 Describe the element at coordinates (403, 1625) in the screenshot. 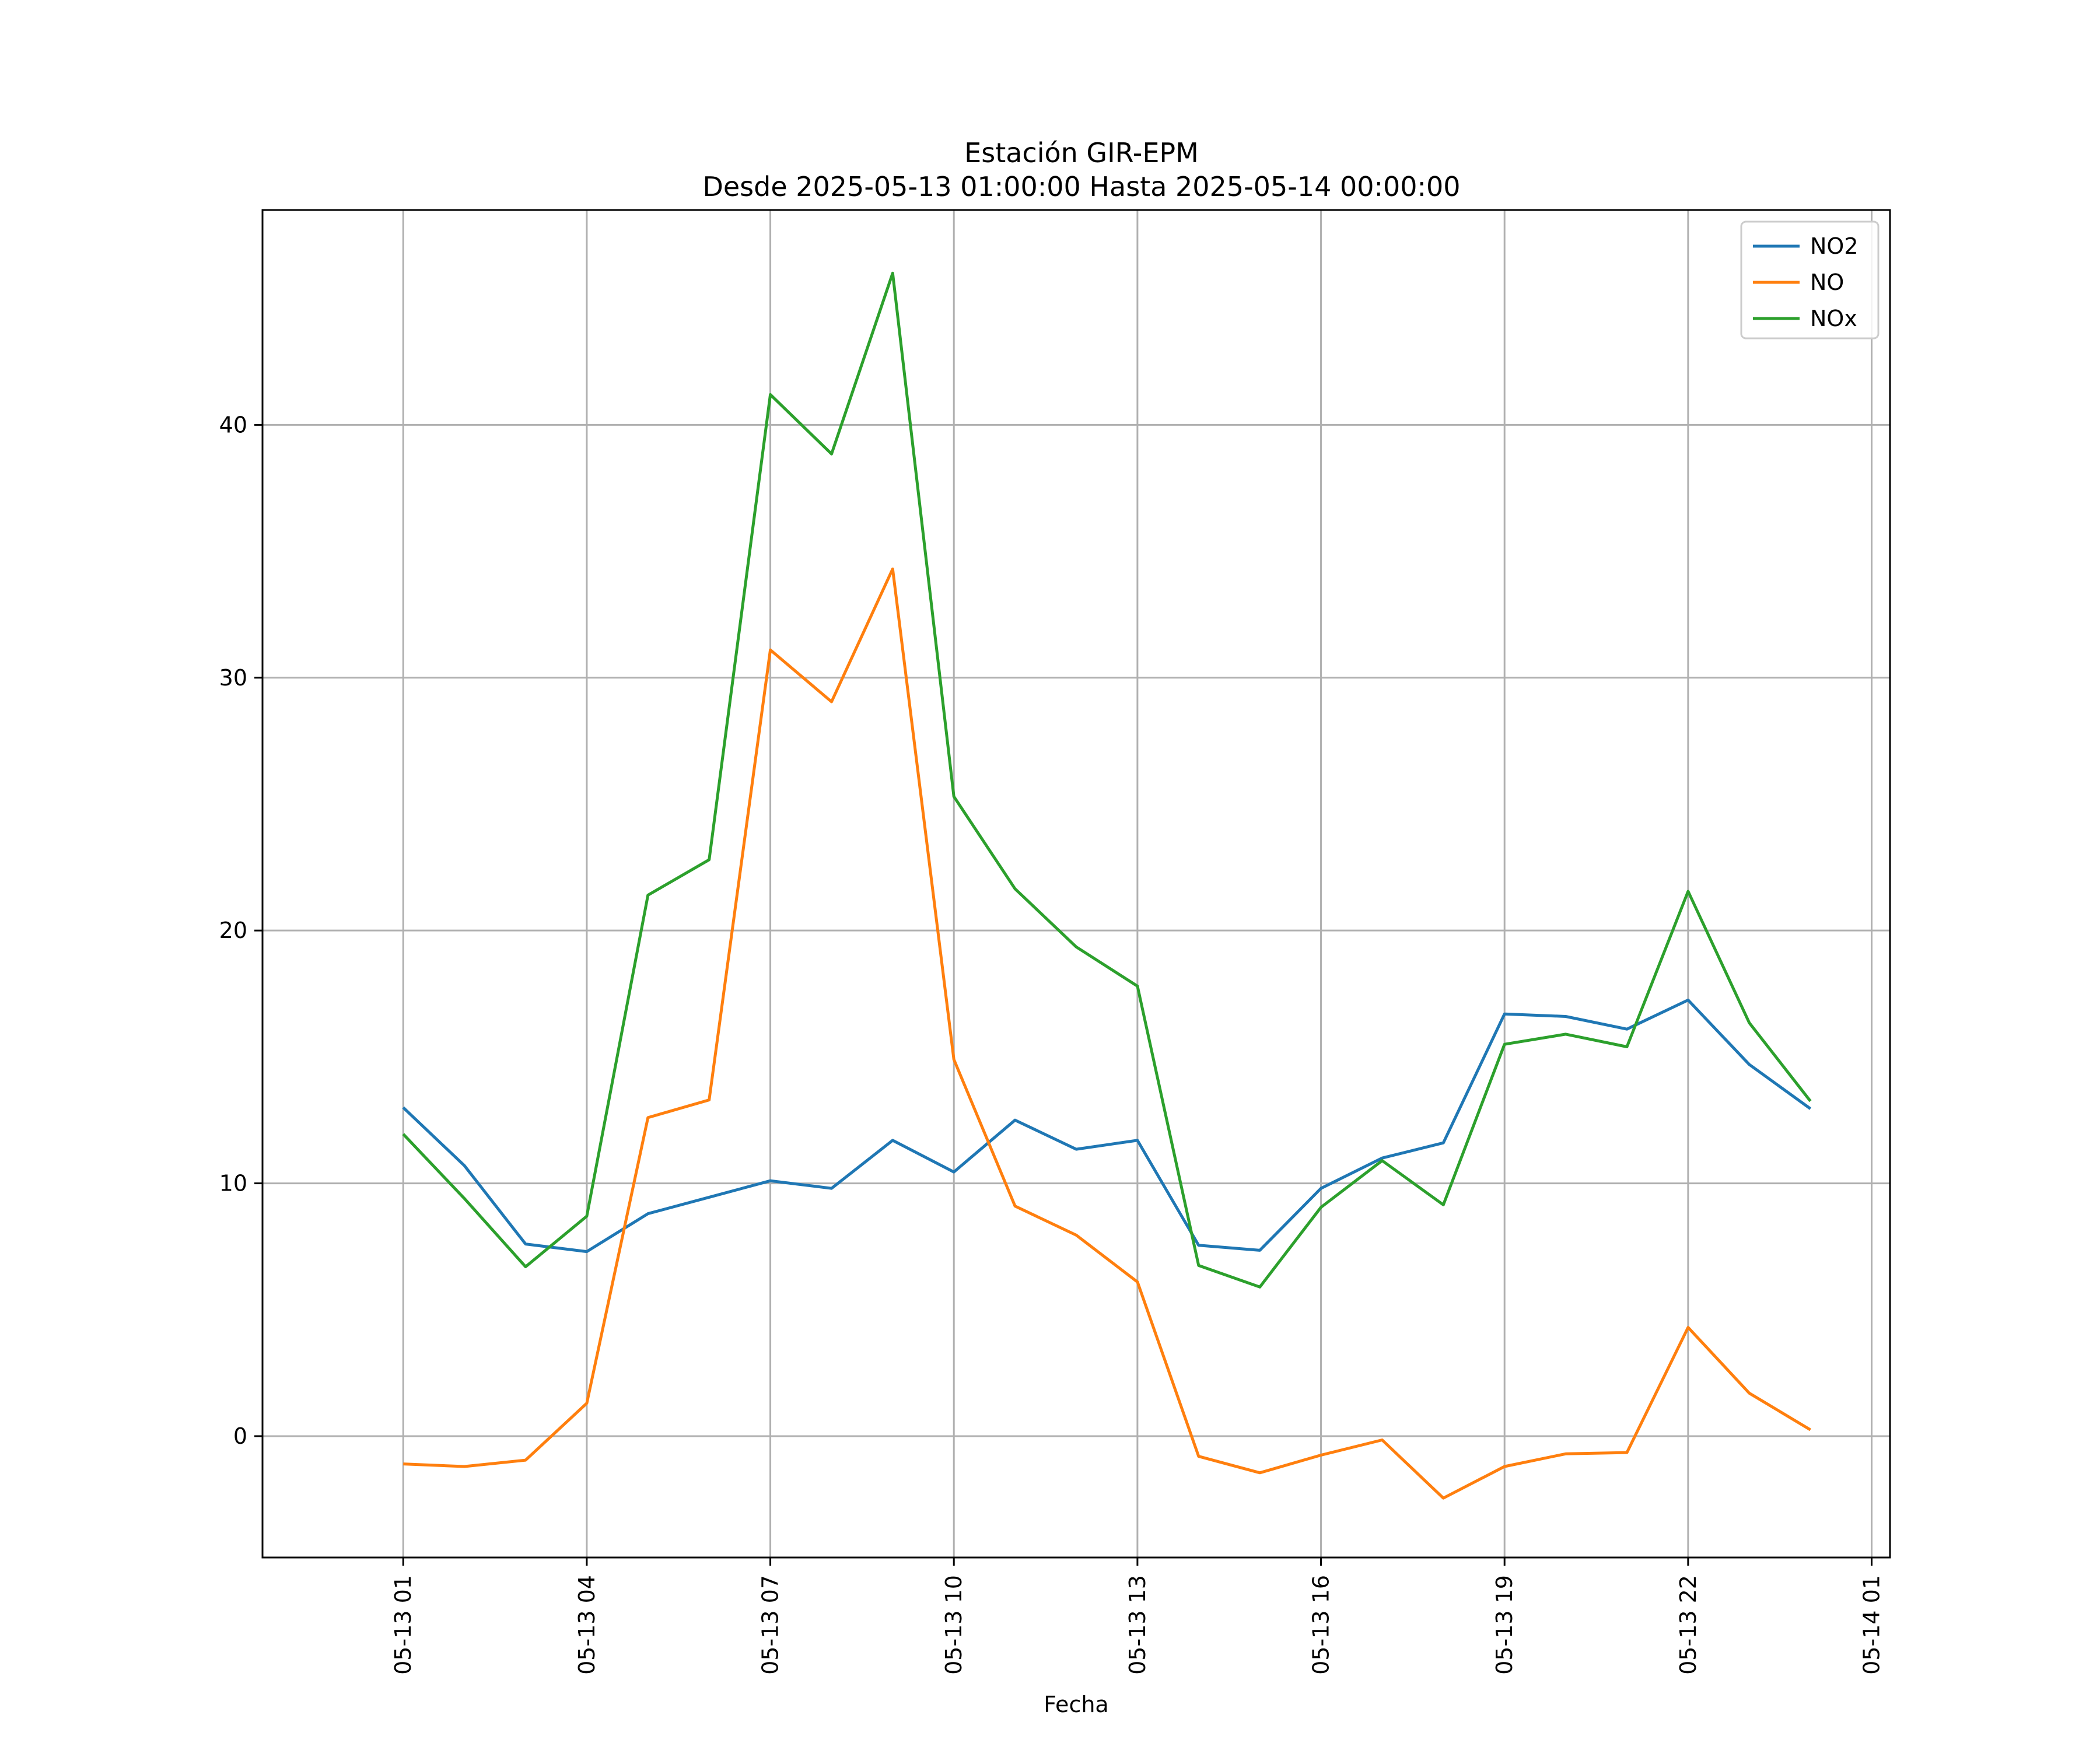

I see `x-tick-label: 05-13 01` at that location.